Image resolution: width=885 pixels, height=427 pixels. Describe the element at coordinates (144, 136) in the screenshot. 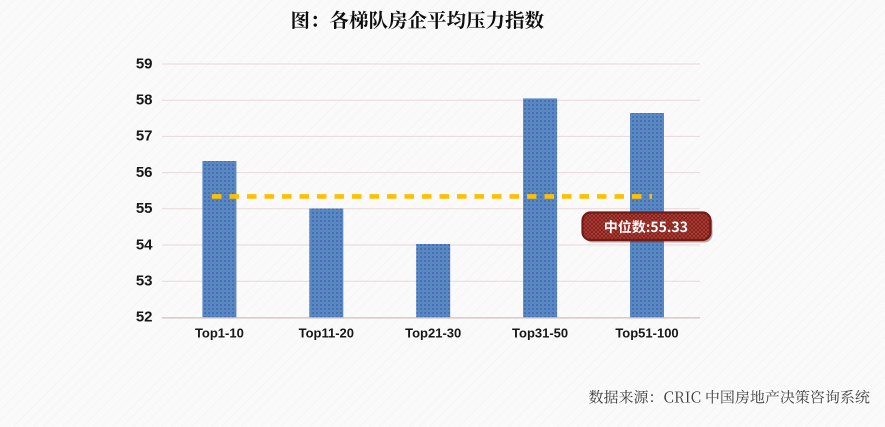

I see `svg-text: 57` at that location.